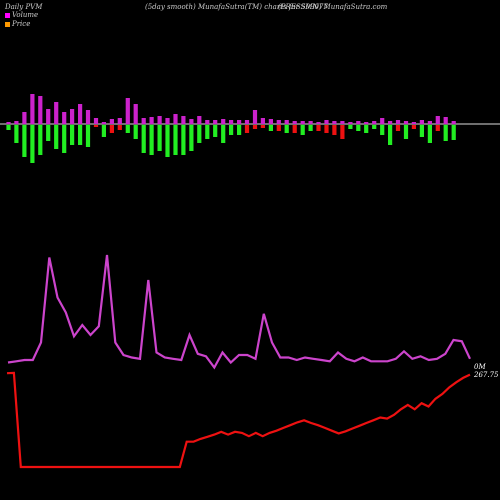  Describe the element at coordinates (480, 367) in the screenshot. I see `last-volume-label: 0M` at that location.